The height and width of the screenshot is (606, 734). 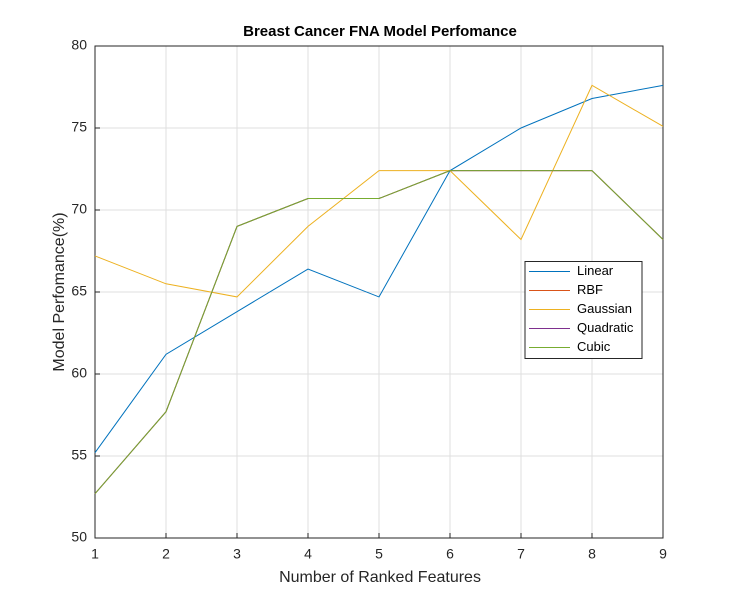 What do you see at coordinates (604, 308) in the screenshot?
I see `legend-label: Gaussian` at bounding box center [604, 308].